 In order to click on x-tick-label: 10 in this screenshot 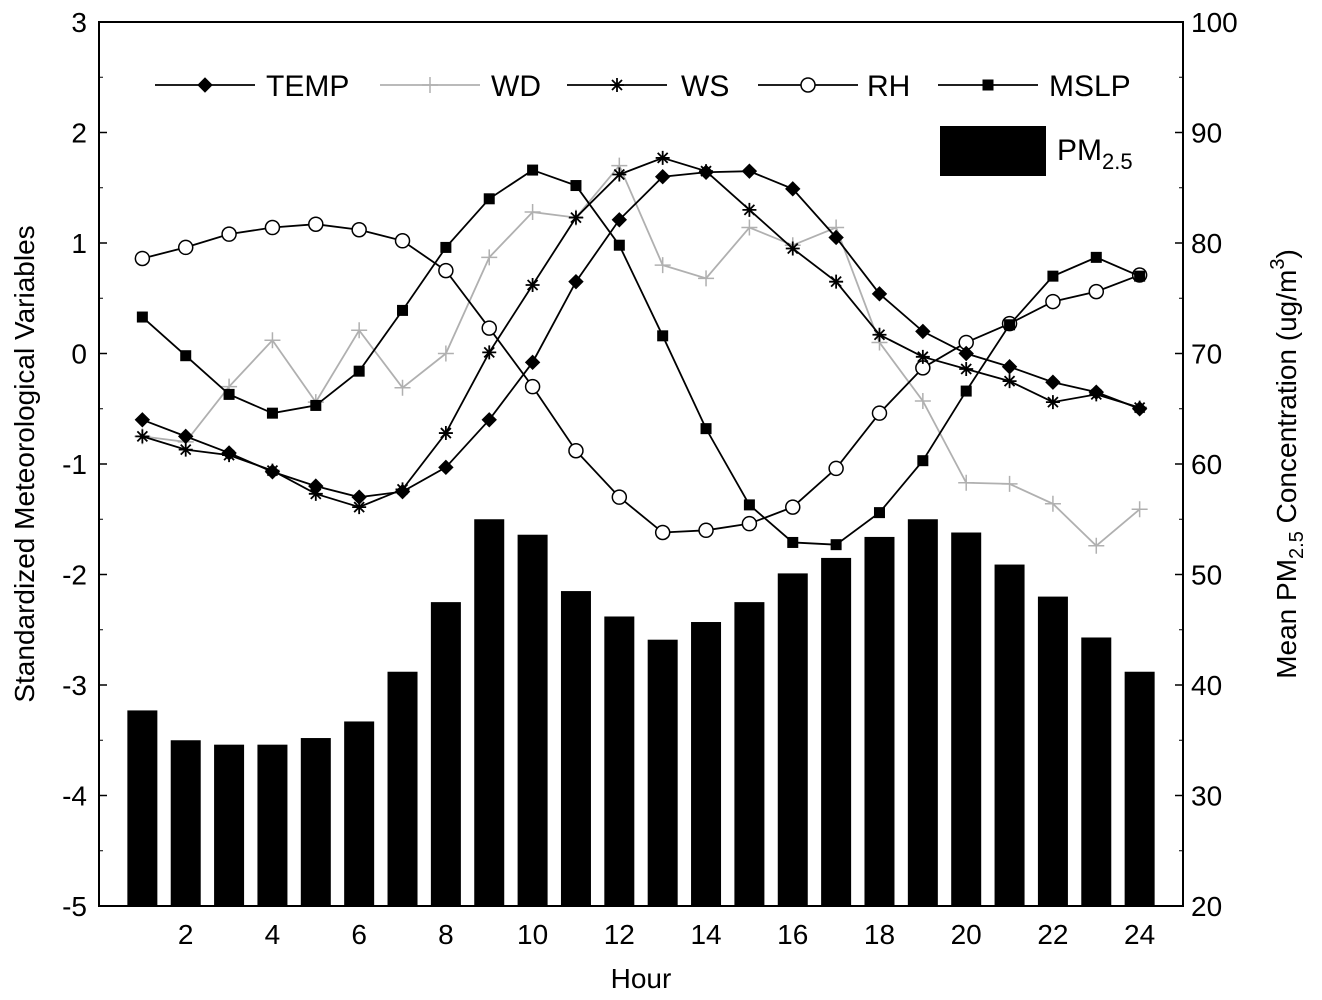, I will do `click(532, 934)`.